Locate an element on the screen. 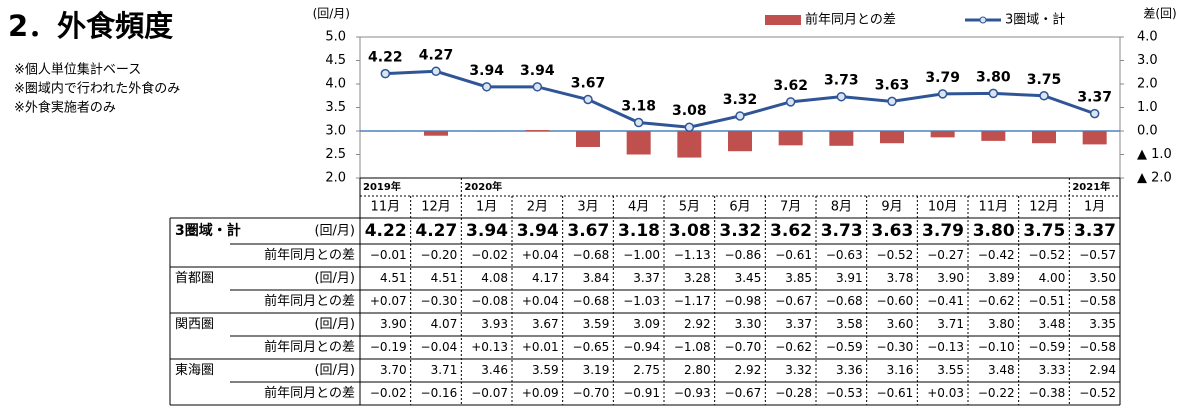 The width and height of the screenshot is (1200, 410). table-cell: 3.73 is located at coordinates (842, 231).